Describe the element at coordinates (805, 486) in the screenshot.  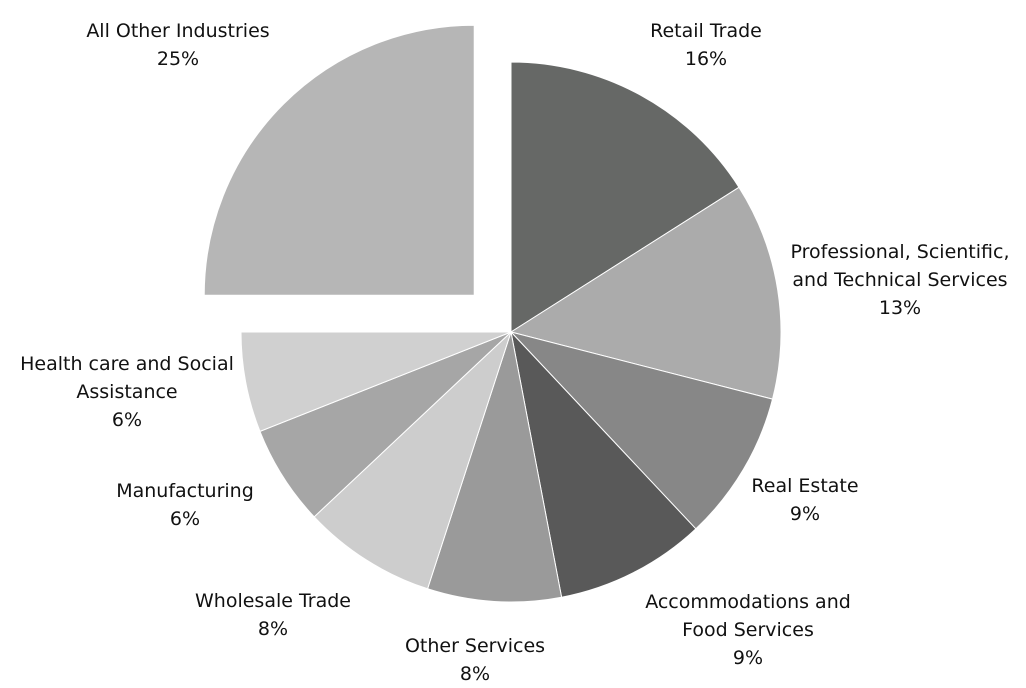
I see `category-label: Real Estate` at that location.